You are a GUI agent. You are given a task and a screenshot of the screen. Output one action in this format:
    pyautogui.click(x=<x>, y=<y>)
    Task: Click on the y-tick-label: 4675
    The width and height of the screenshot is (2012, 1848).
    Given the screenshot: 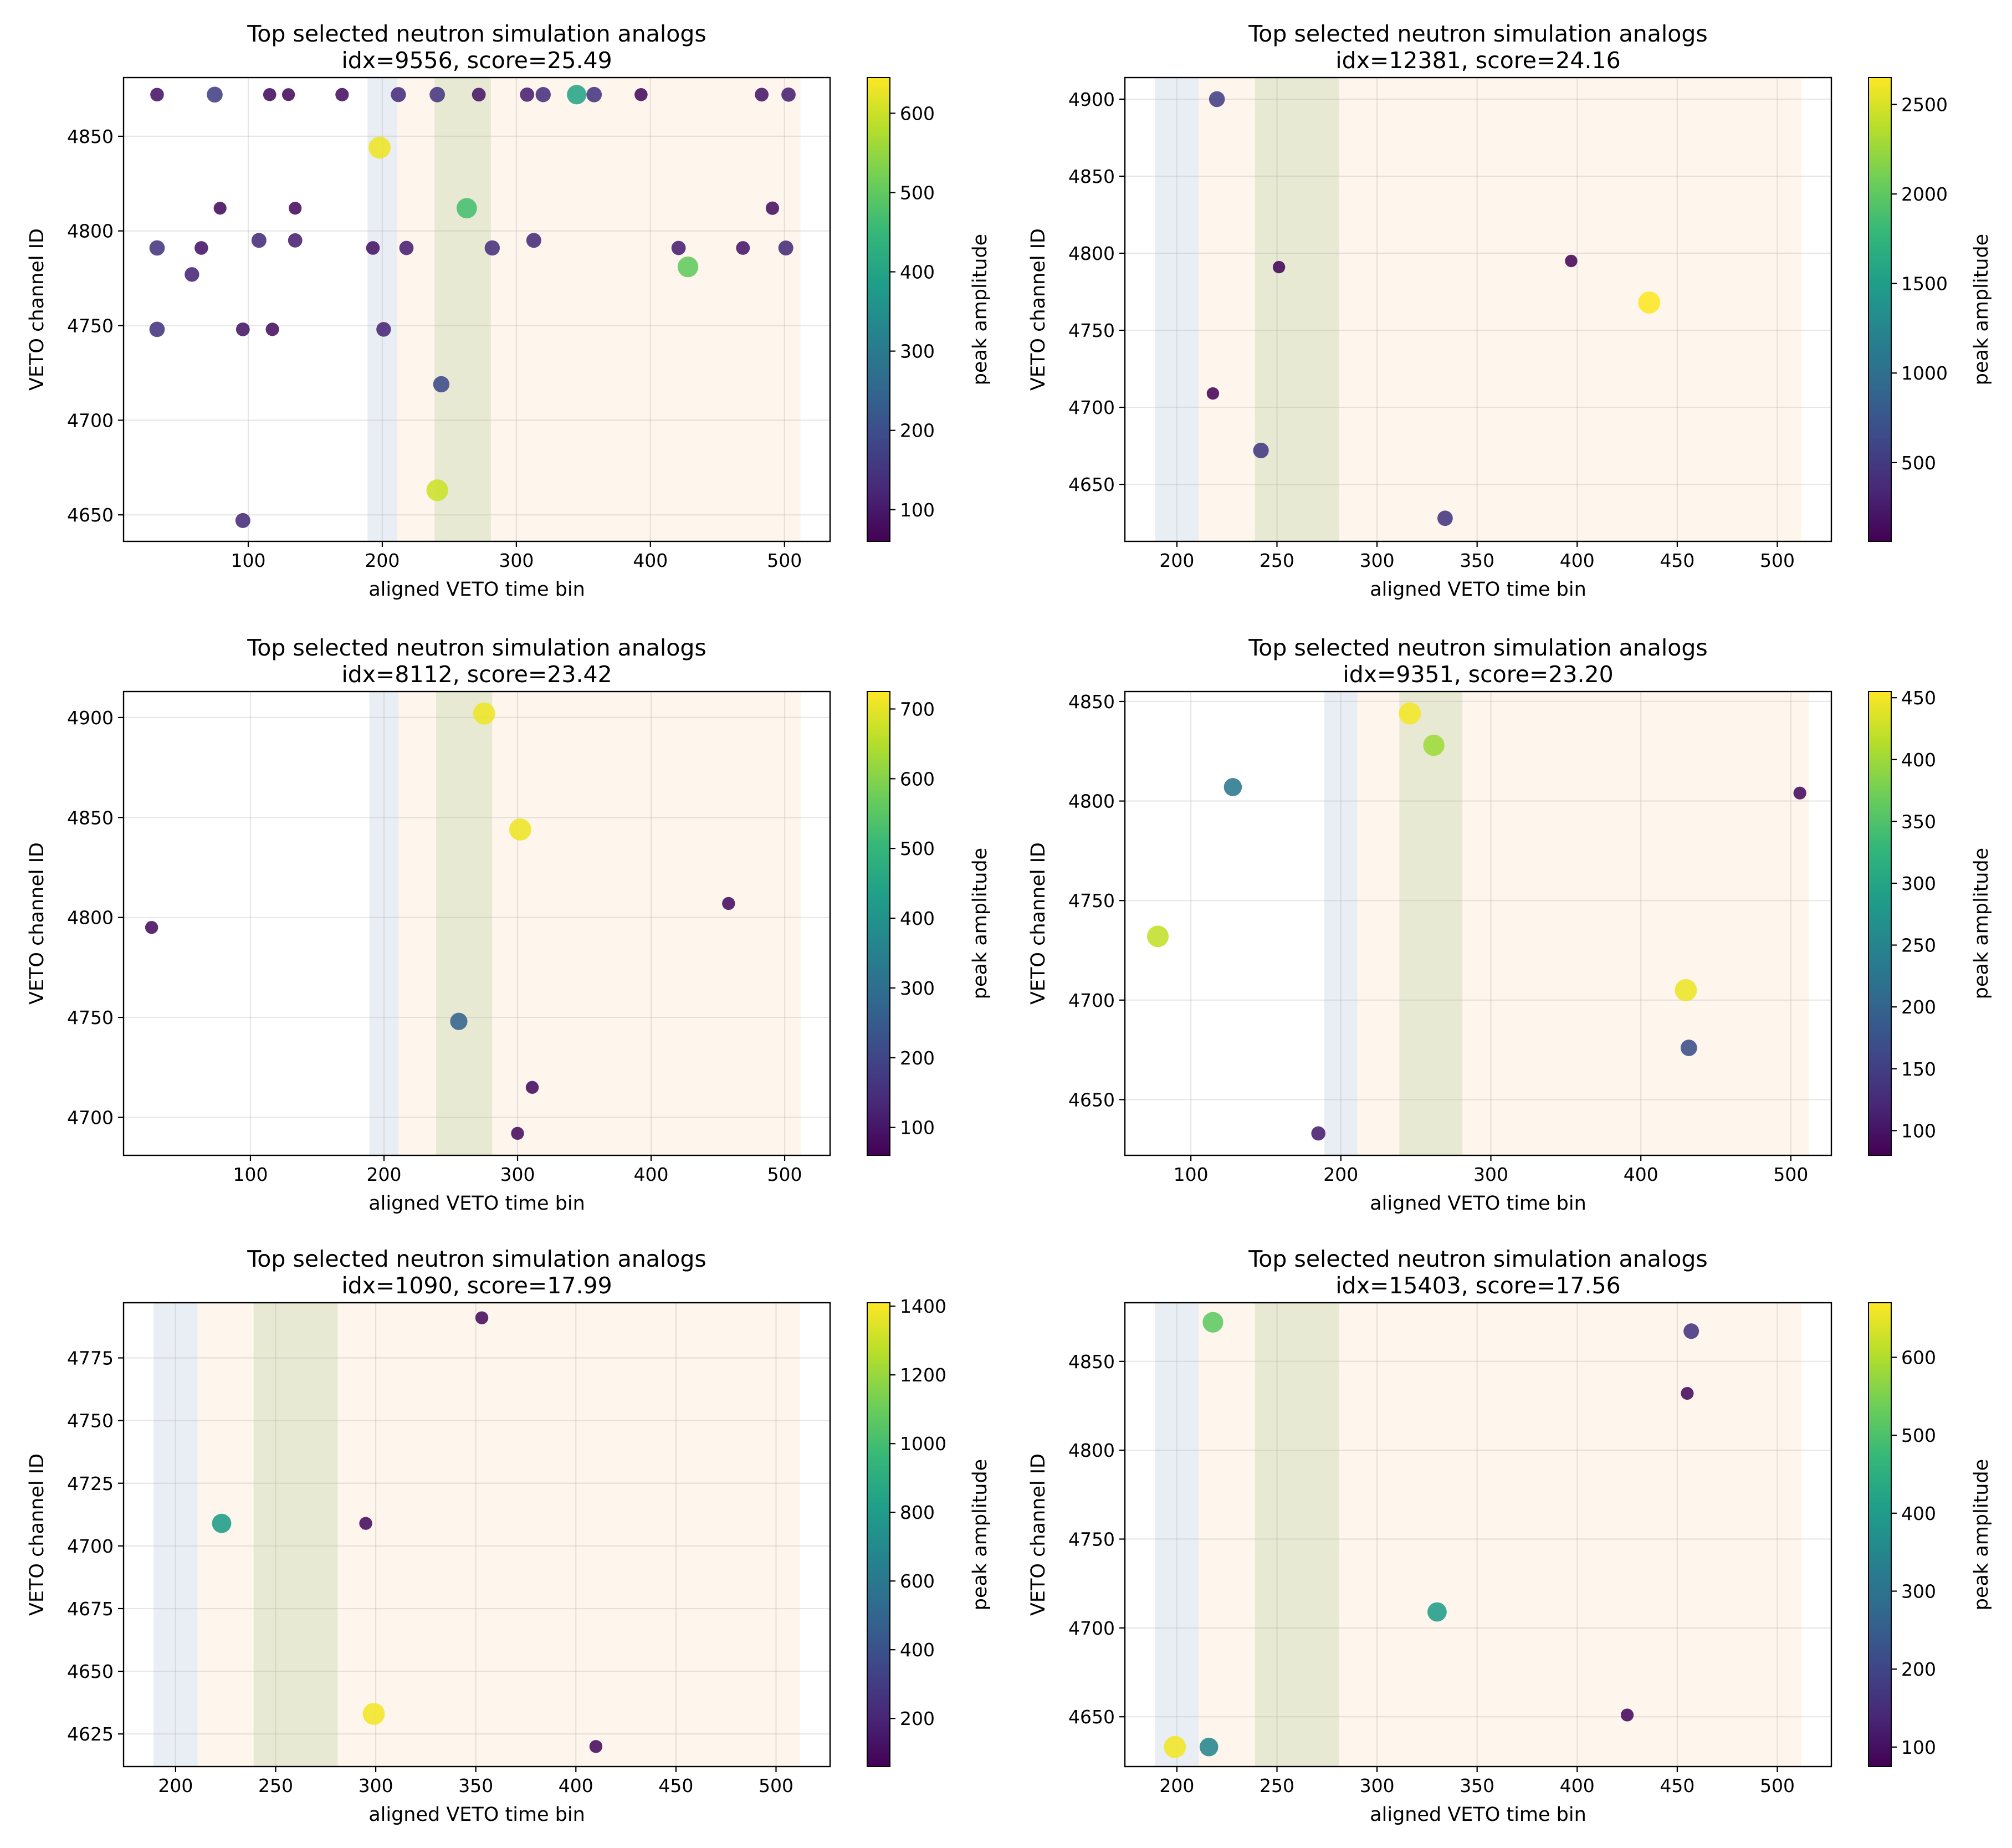 What is the action you would take?
    pyautogui.click(x=90, y=1609)
    